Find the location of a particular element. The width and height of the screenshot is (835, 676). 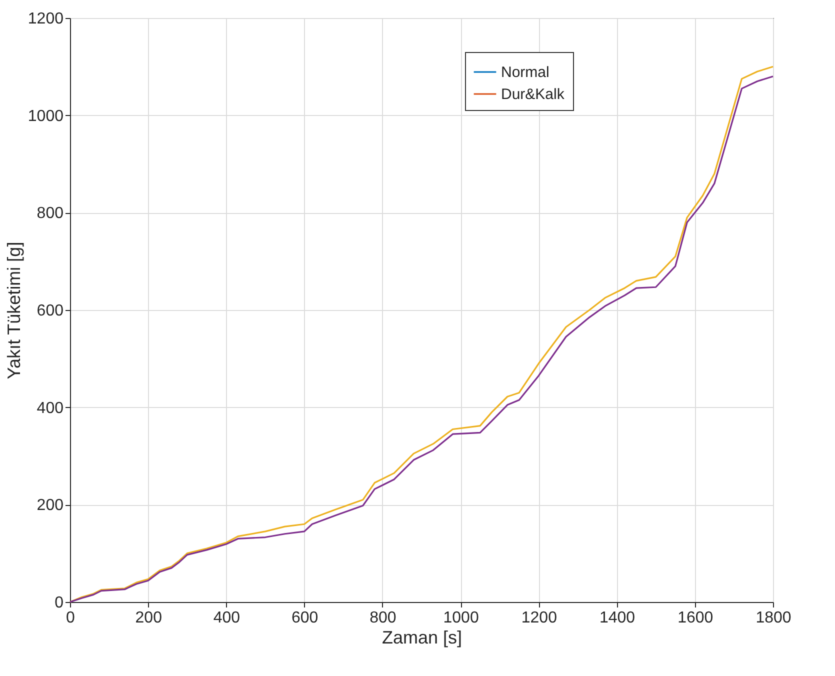

x-tick-label: 800 is located at coordinates (383, 618).